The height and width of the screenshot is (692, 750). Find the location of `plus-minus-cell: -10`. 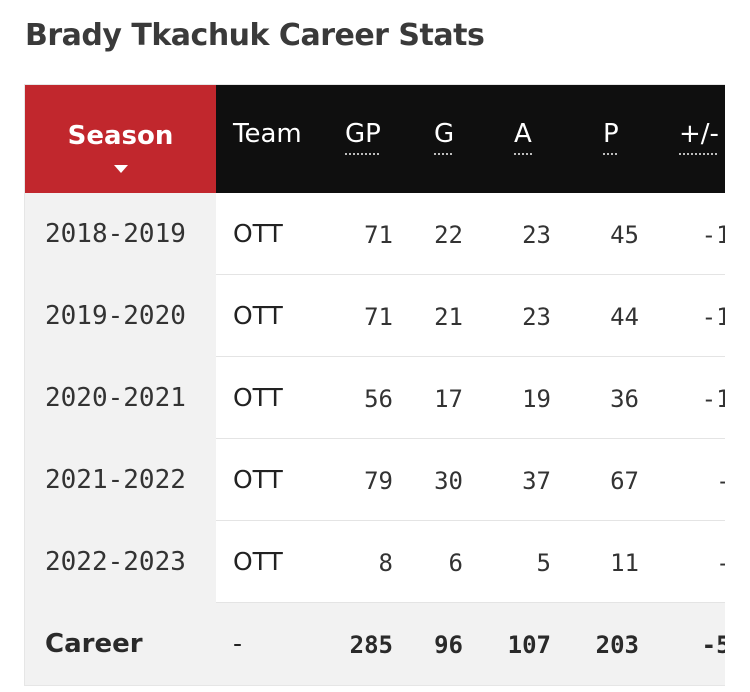

plus-minus-cell: -10 is located at coordinates (713, 235).